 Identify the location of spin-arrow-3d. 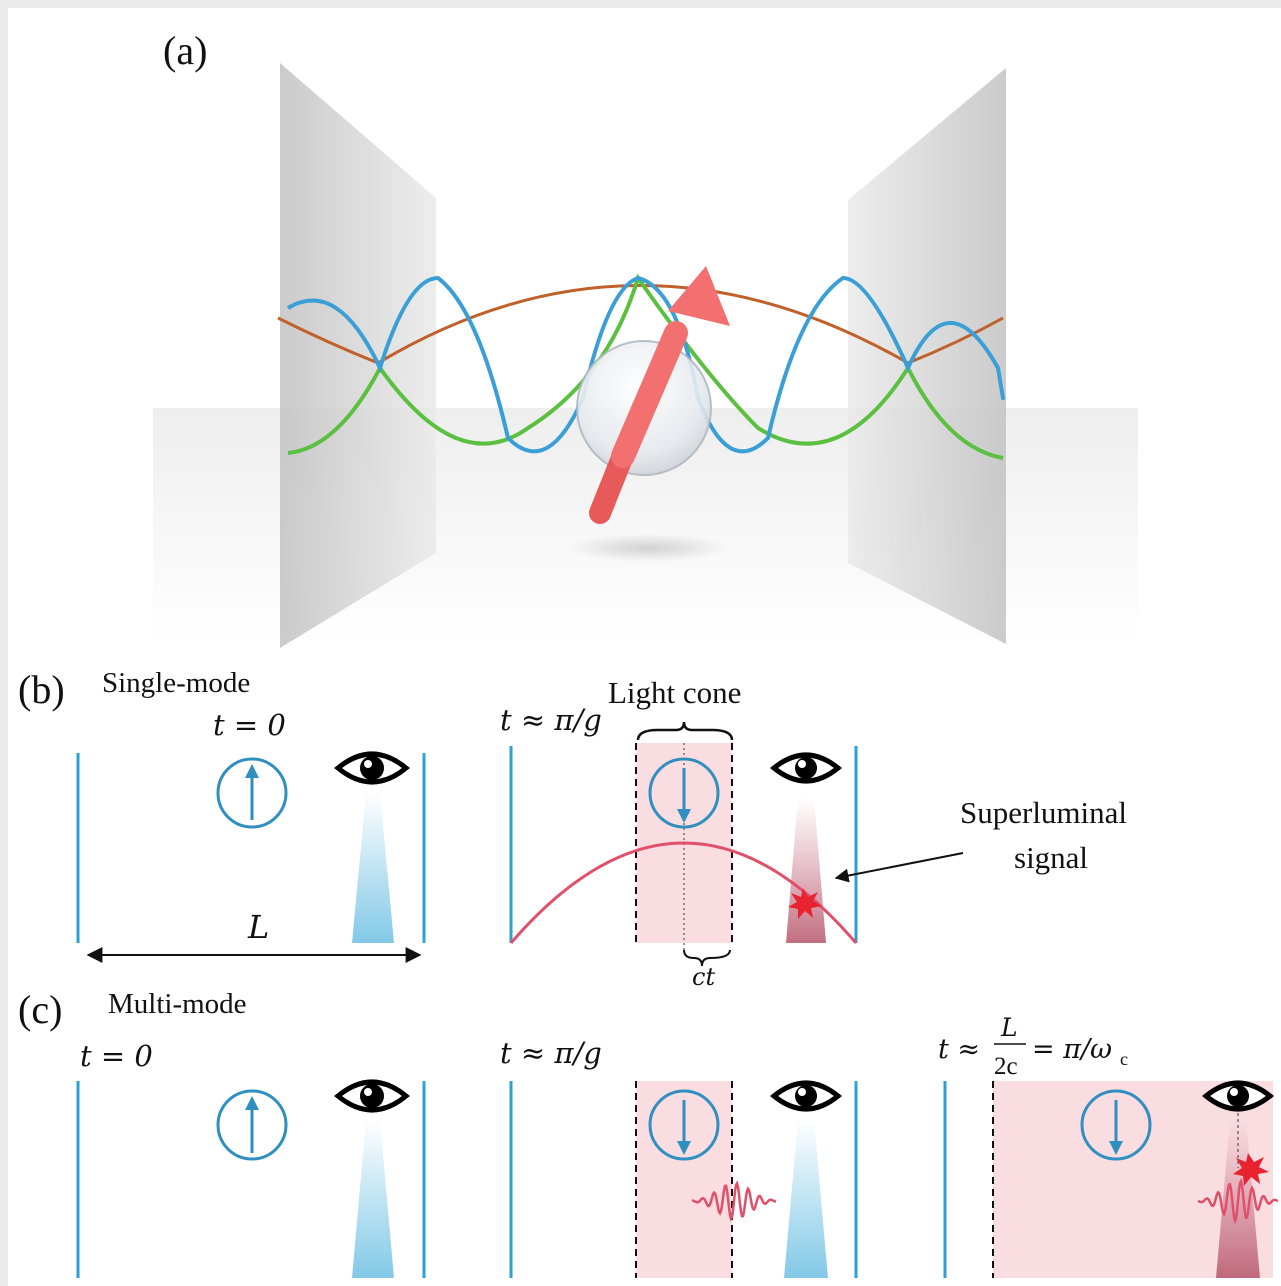
(659, 395).